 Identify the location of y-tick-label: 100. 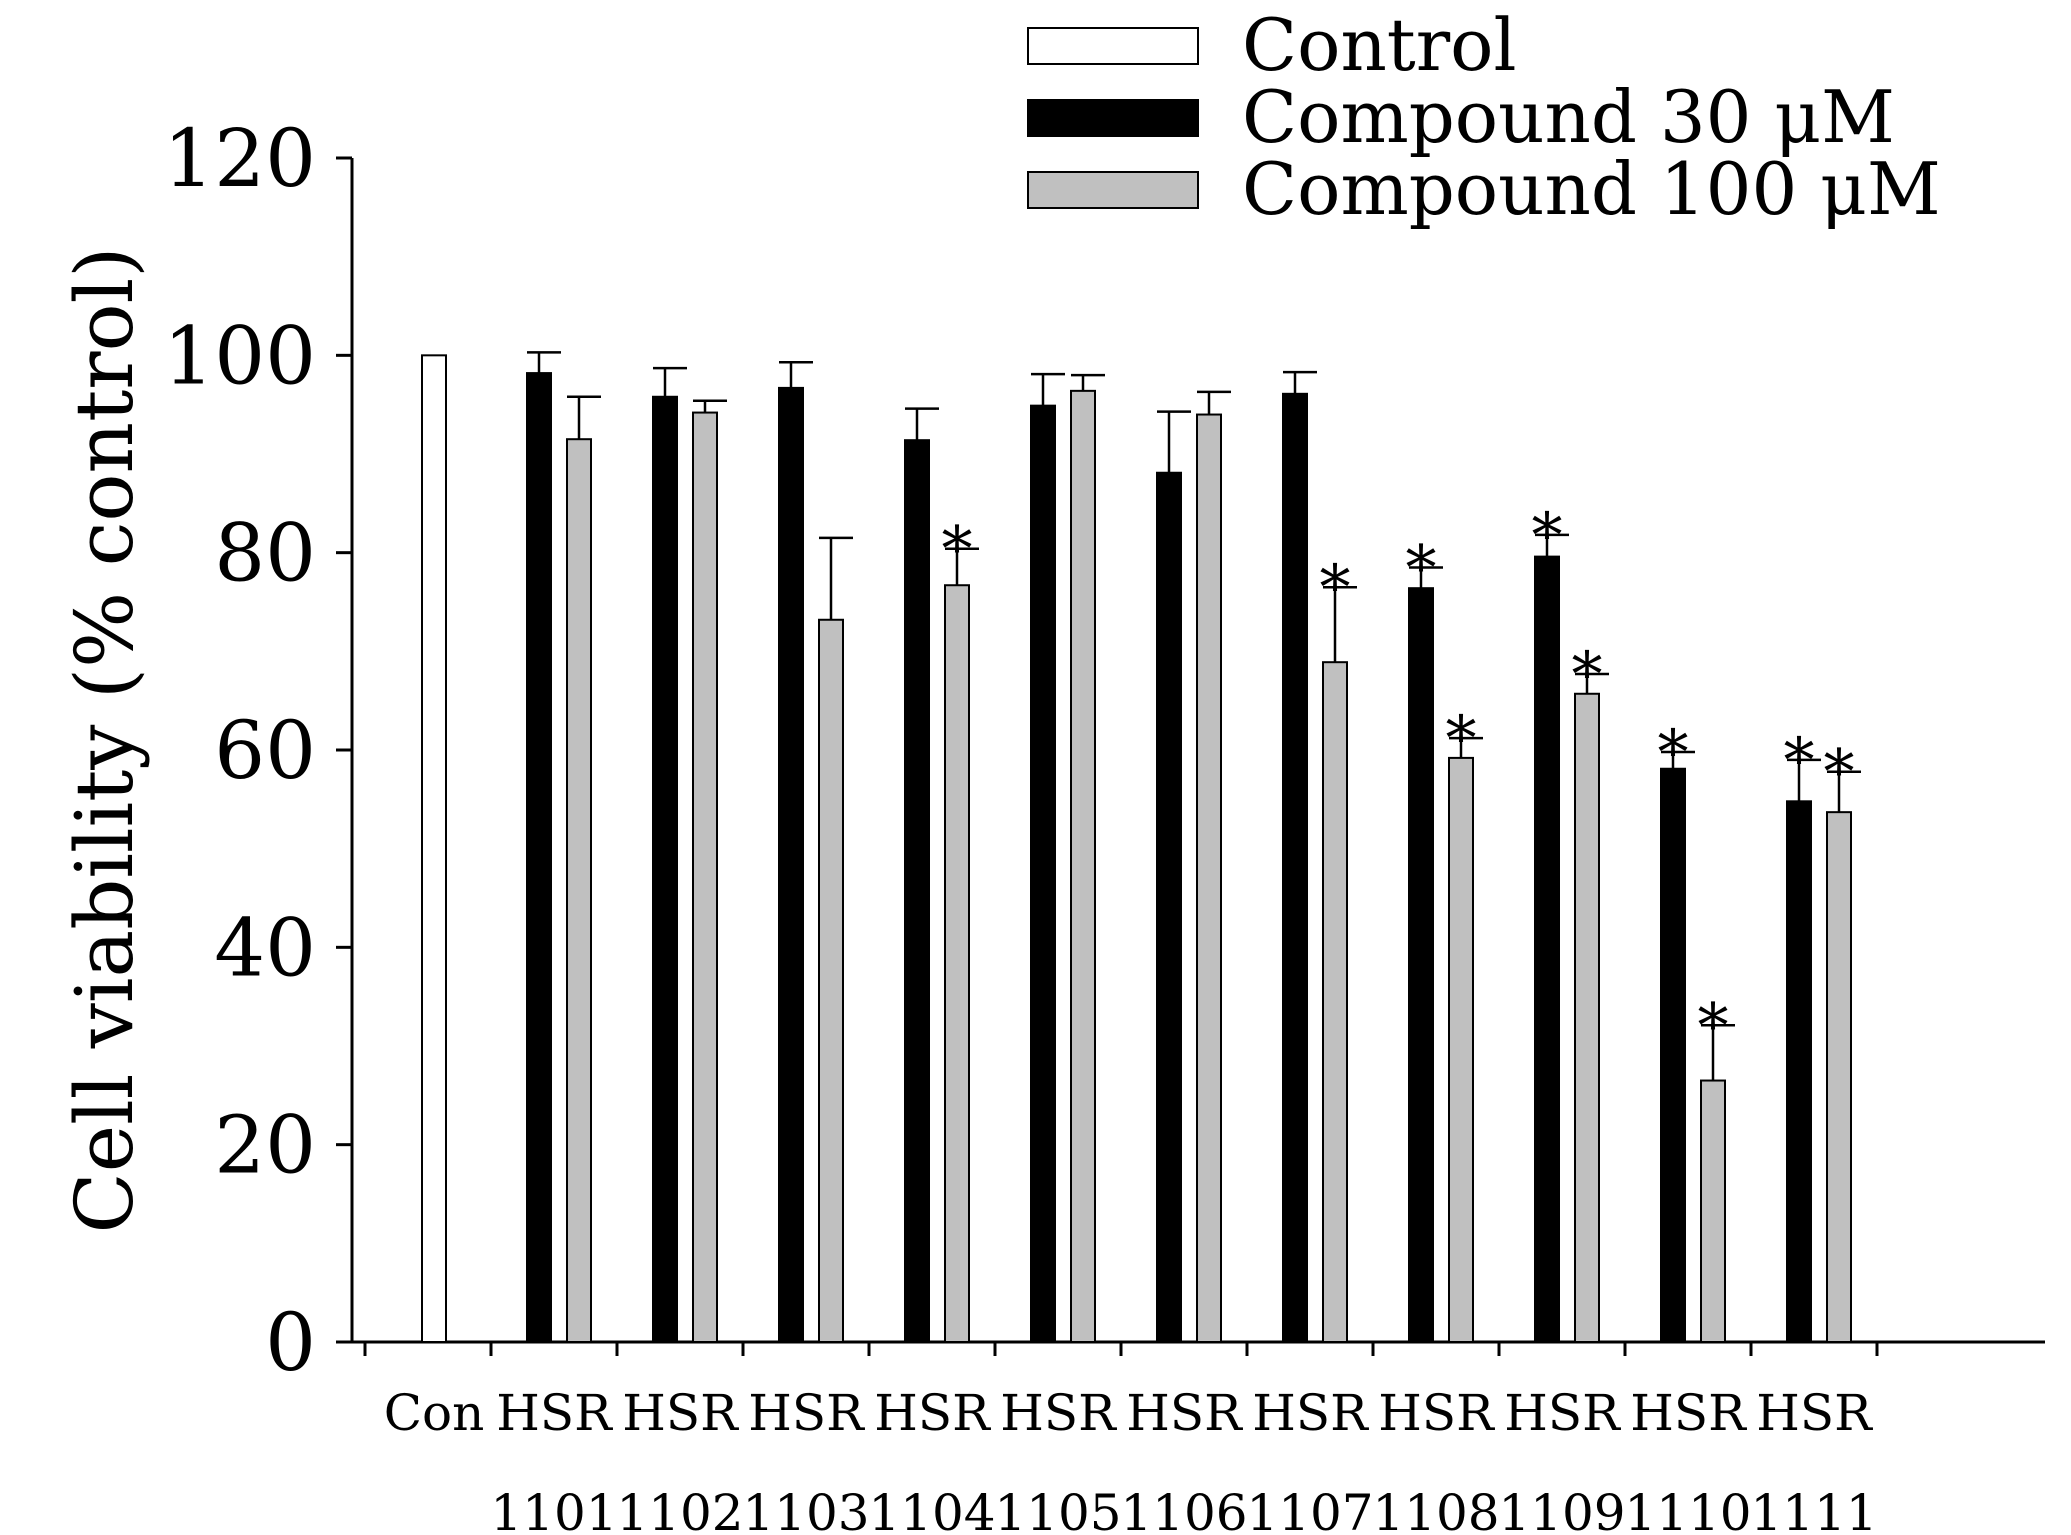
(239, 355).